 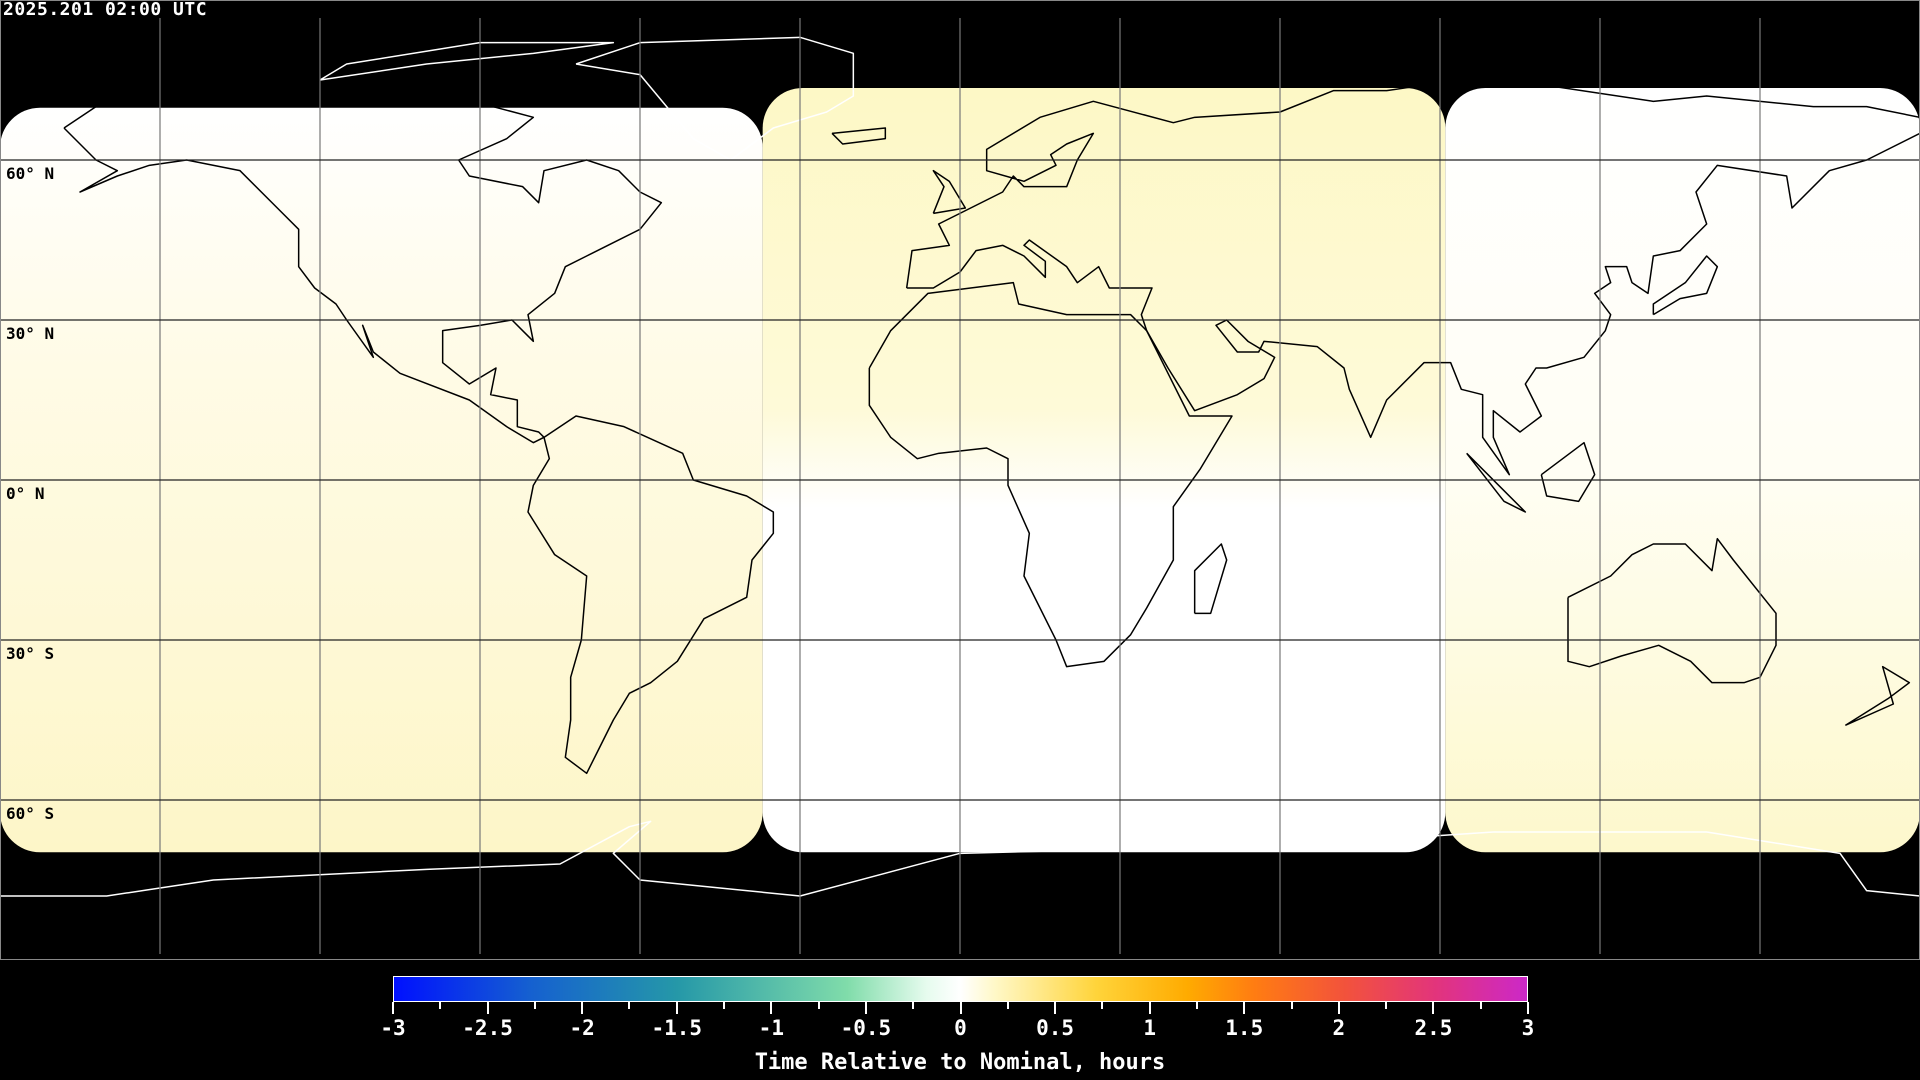 I want to click on coastline-iceland, so click(x=859, y=136).